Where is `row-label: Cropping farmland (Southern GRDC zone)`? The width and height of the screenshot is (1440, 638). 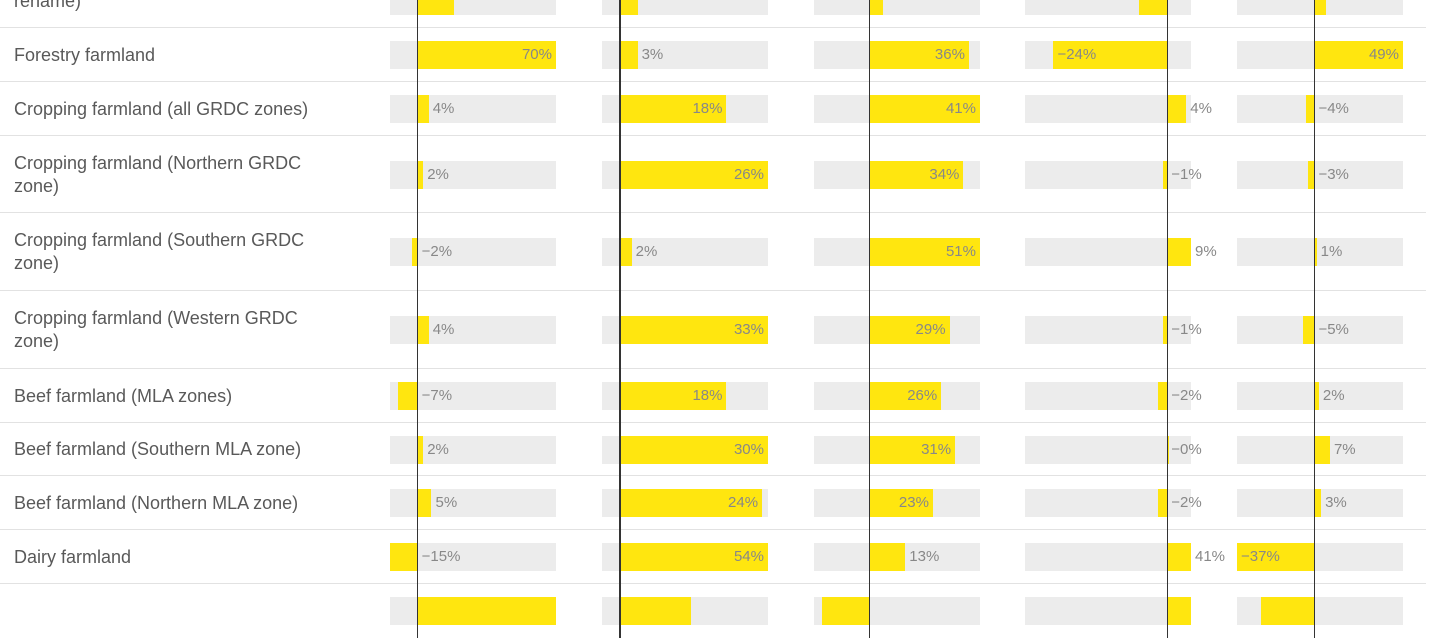
row-label: Cropping farmland (Southern GRDC zone) is located at coordinates (159, 251).